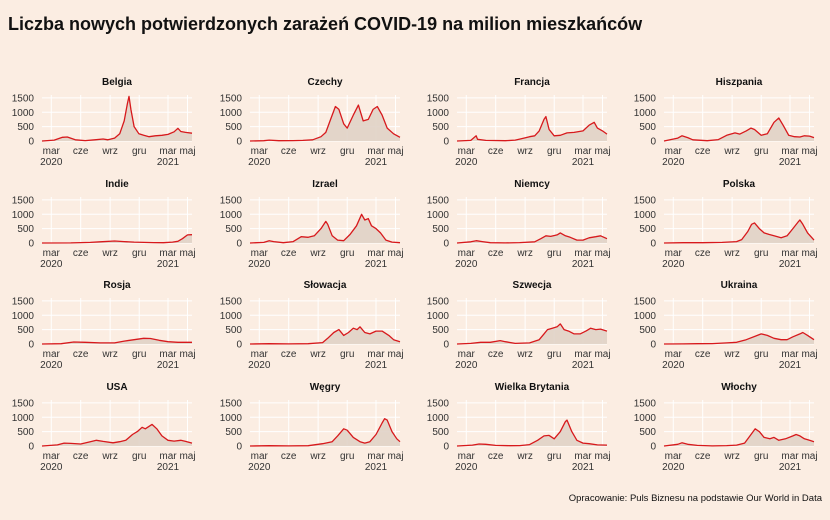 The width and height of the screenshot is (830, 520). Describe the element at coordinates (532, 285) in the screenshot. I see `panel-title: Szwecja` at that location.